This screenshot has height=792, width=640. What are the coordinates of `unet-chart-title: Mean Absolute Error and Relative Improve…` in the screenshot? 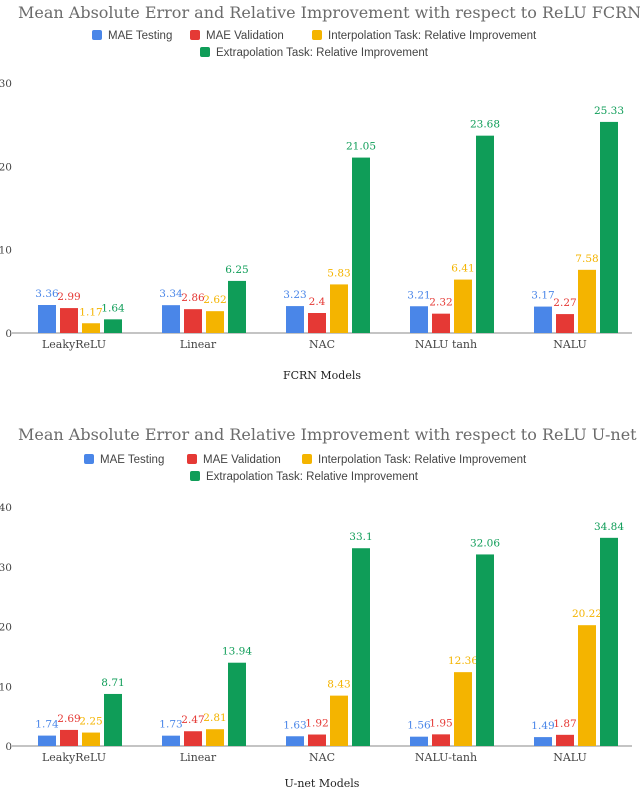 It's located at (327, 434).